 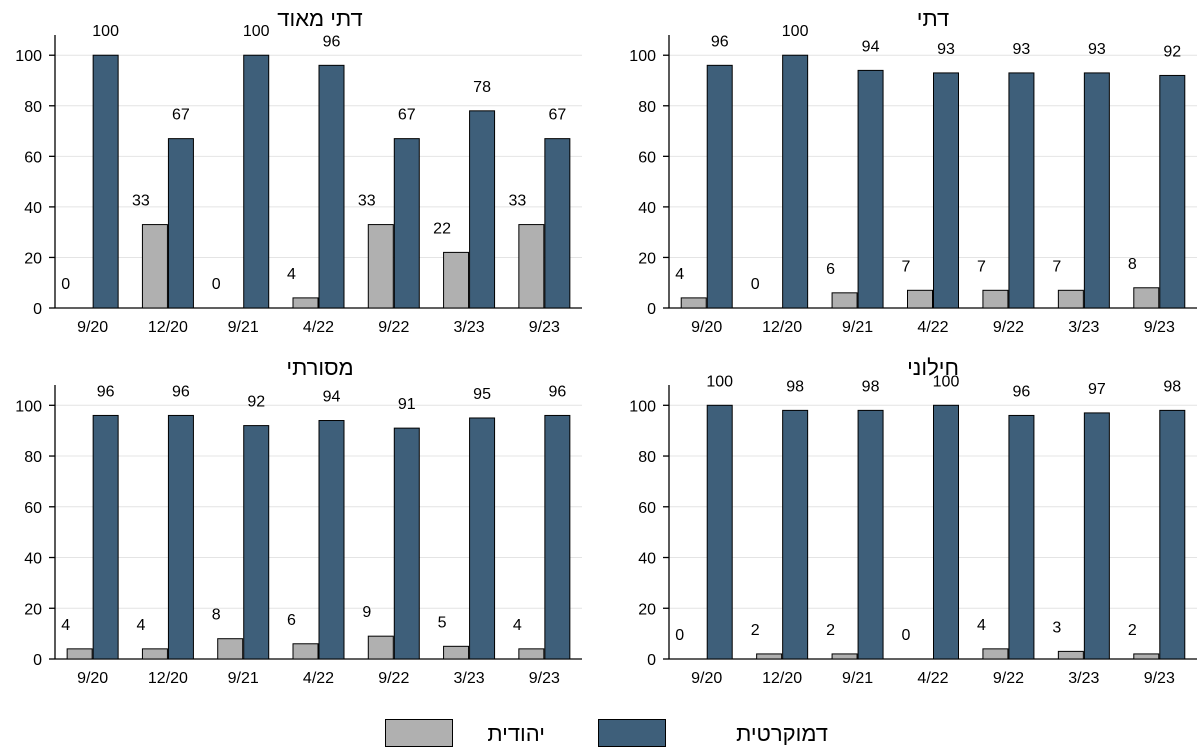 I want to click on legend: יהודית דמוקרטית, so click(x=599, y=732).